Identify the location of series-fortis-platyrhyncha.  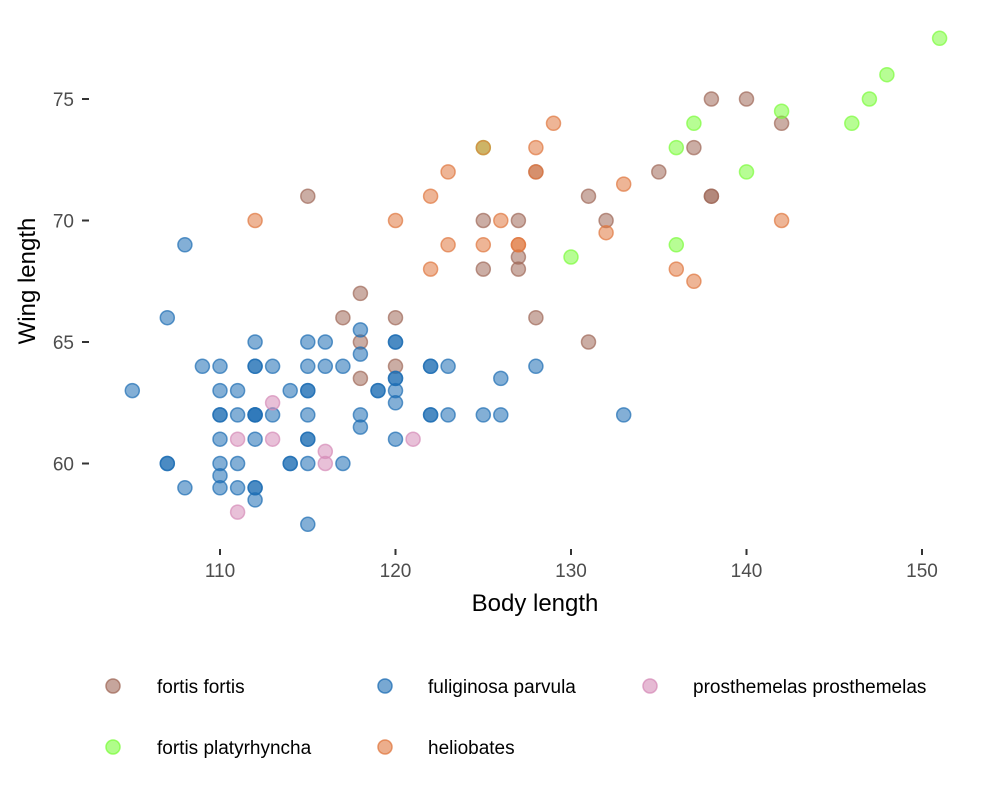
(711, 147).